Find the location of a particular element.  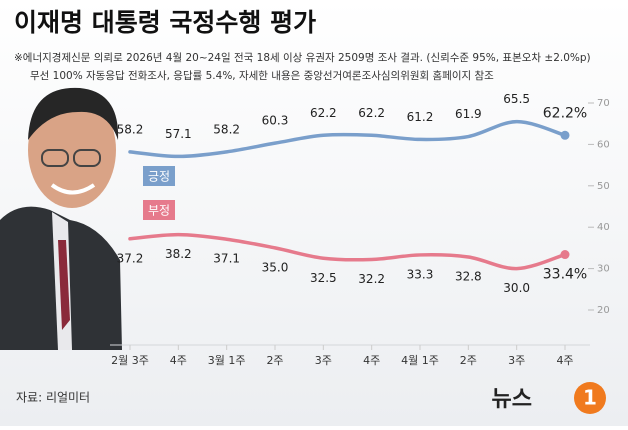

x-tick-label: 3월 1주 is located at coordinates (227, 360).